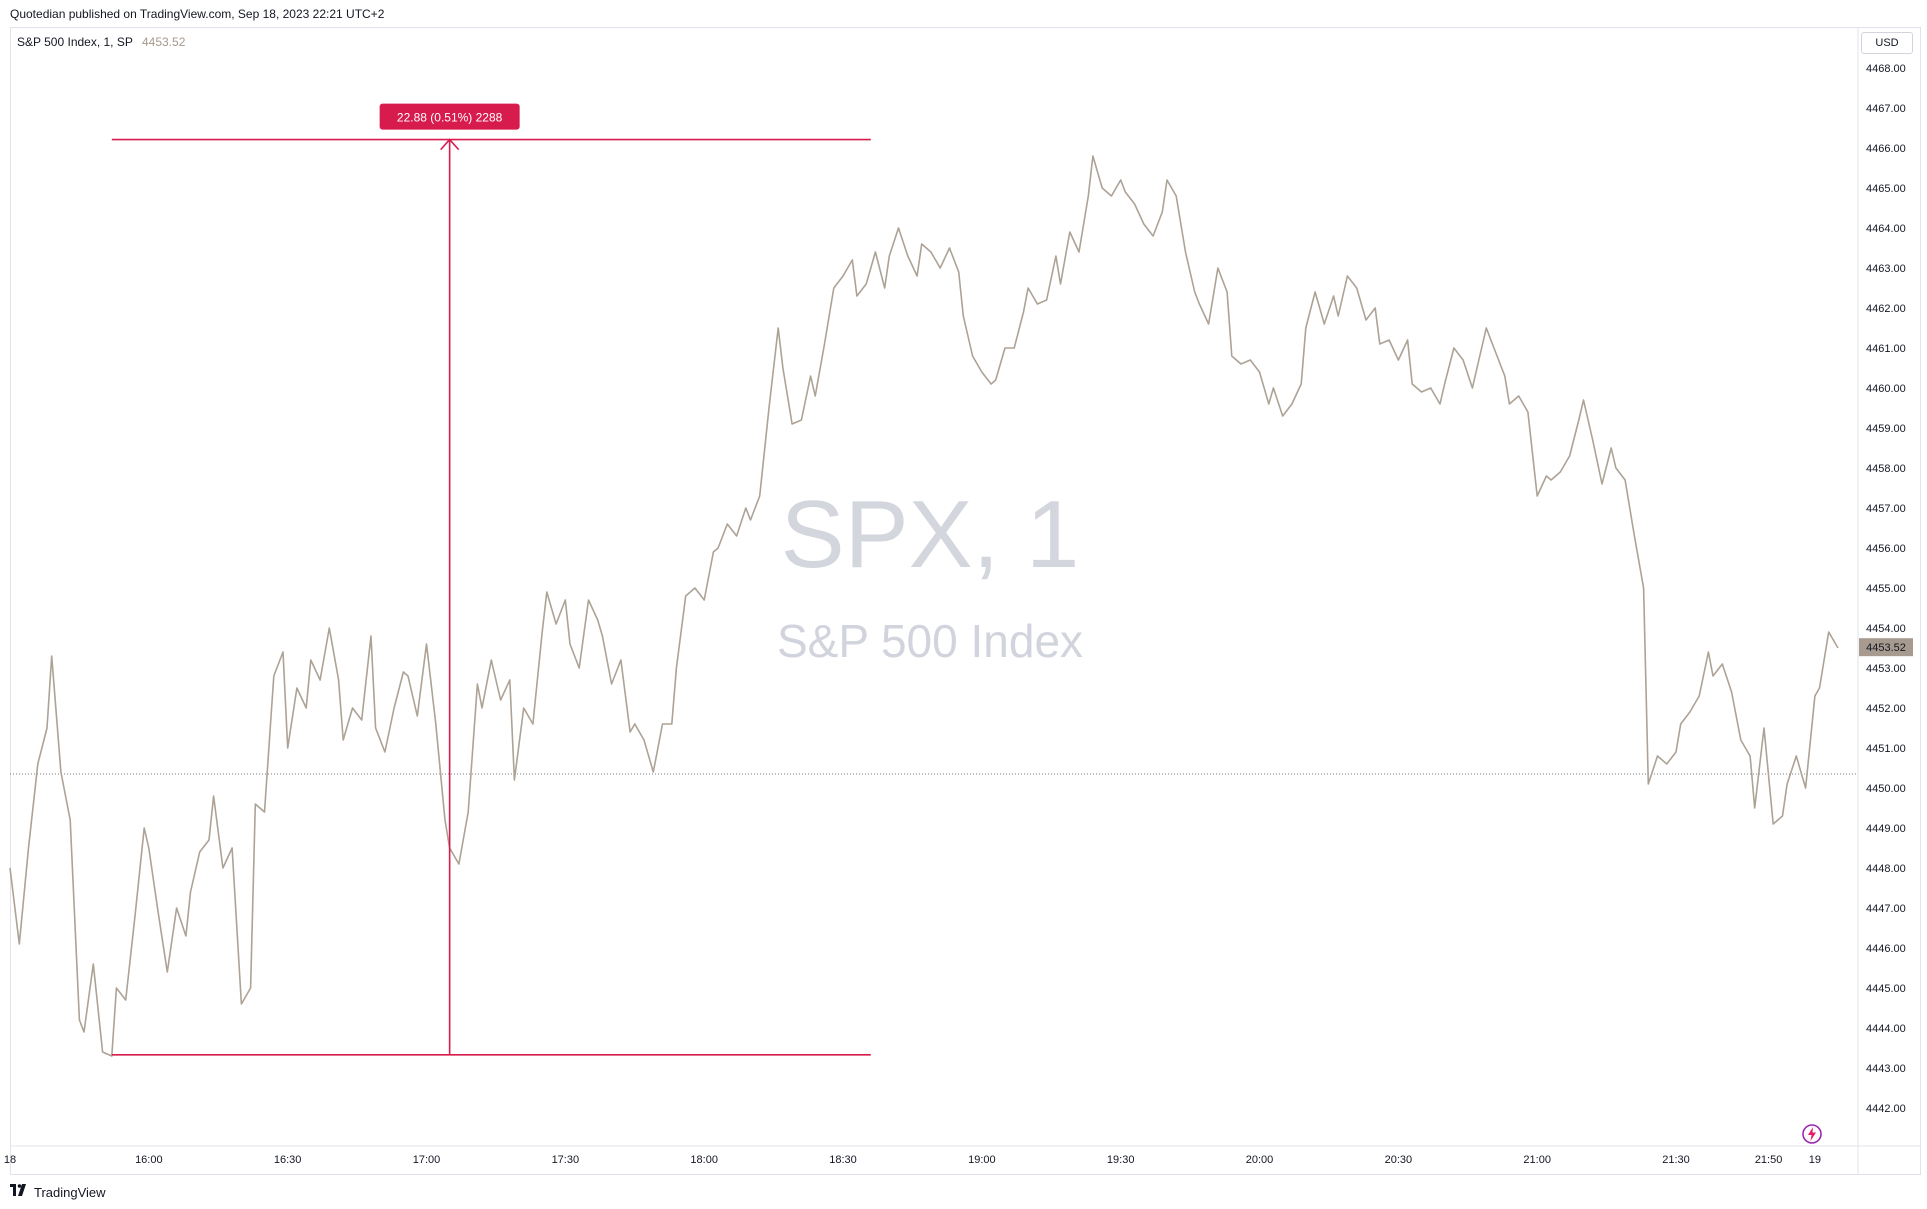  Describe the element at coordinates (1769, 1160) in the screenshot. I see `x-tick-label: 21:50` at that location.